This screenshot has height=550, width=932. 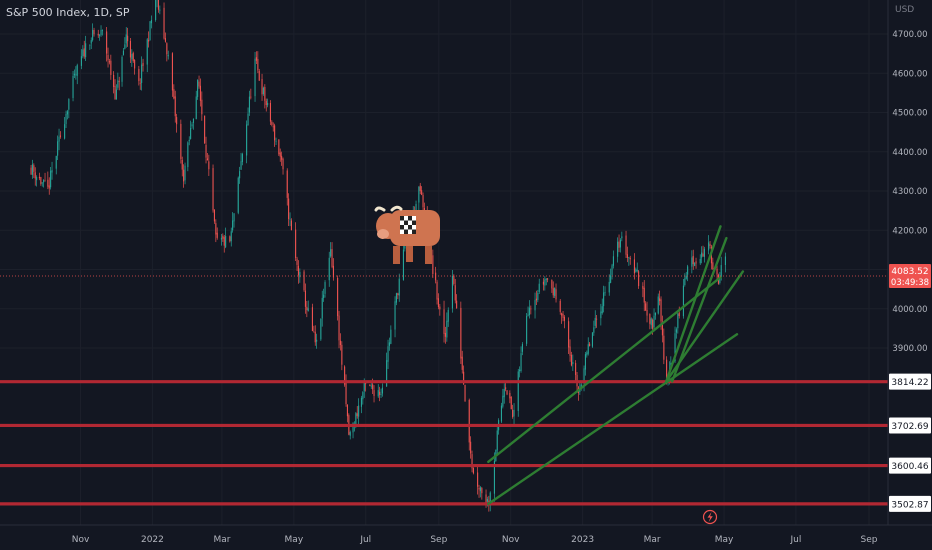 What do you see at coordinates (910, 275) in the screenshot?
I see `last-price-badge` at bounding box center [910, 275].